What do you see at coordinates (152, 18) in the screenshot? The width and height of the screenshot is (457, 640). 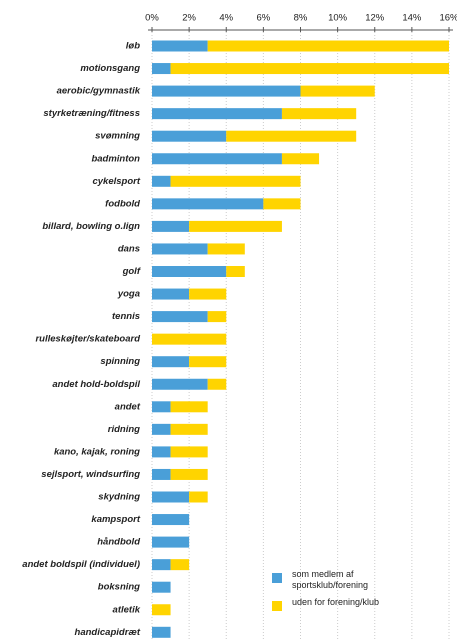 I see `x-tick-label: 0%` at bounding box center [152, 18].